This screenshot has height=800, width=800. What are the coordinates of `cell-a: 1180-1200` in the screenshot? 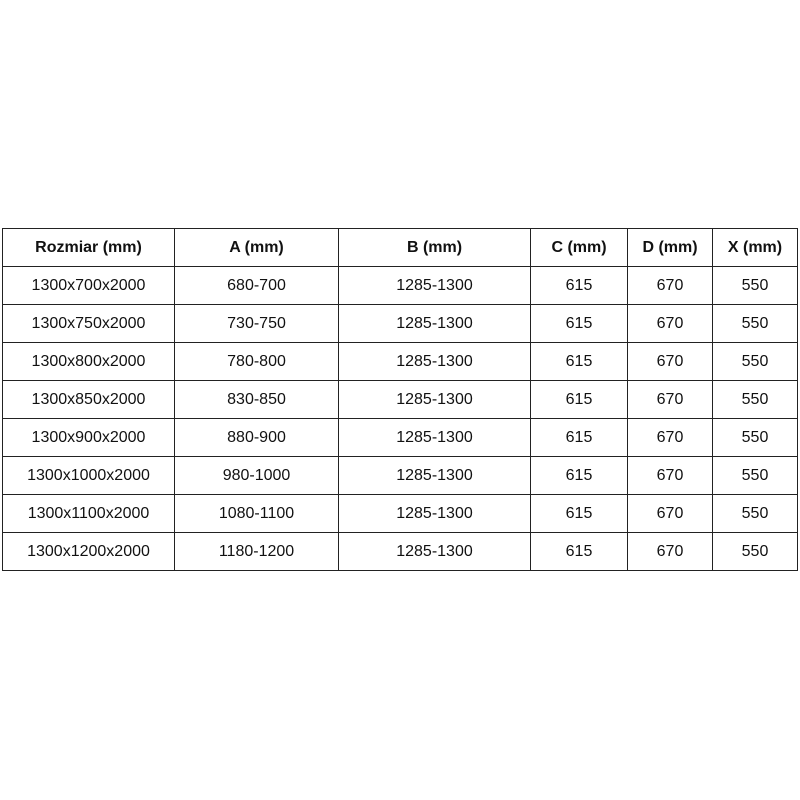 It's located at (256, 551).